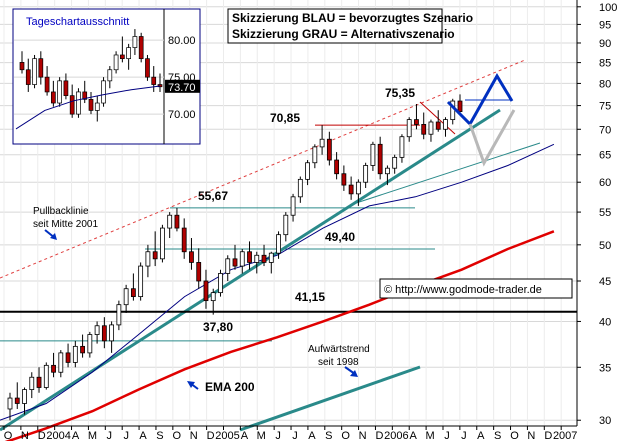 The image size is (626, 441). Describe the element at coordinates (605, 64) in the screenshot. I see `y-tick-label: 85` at that location.